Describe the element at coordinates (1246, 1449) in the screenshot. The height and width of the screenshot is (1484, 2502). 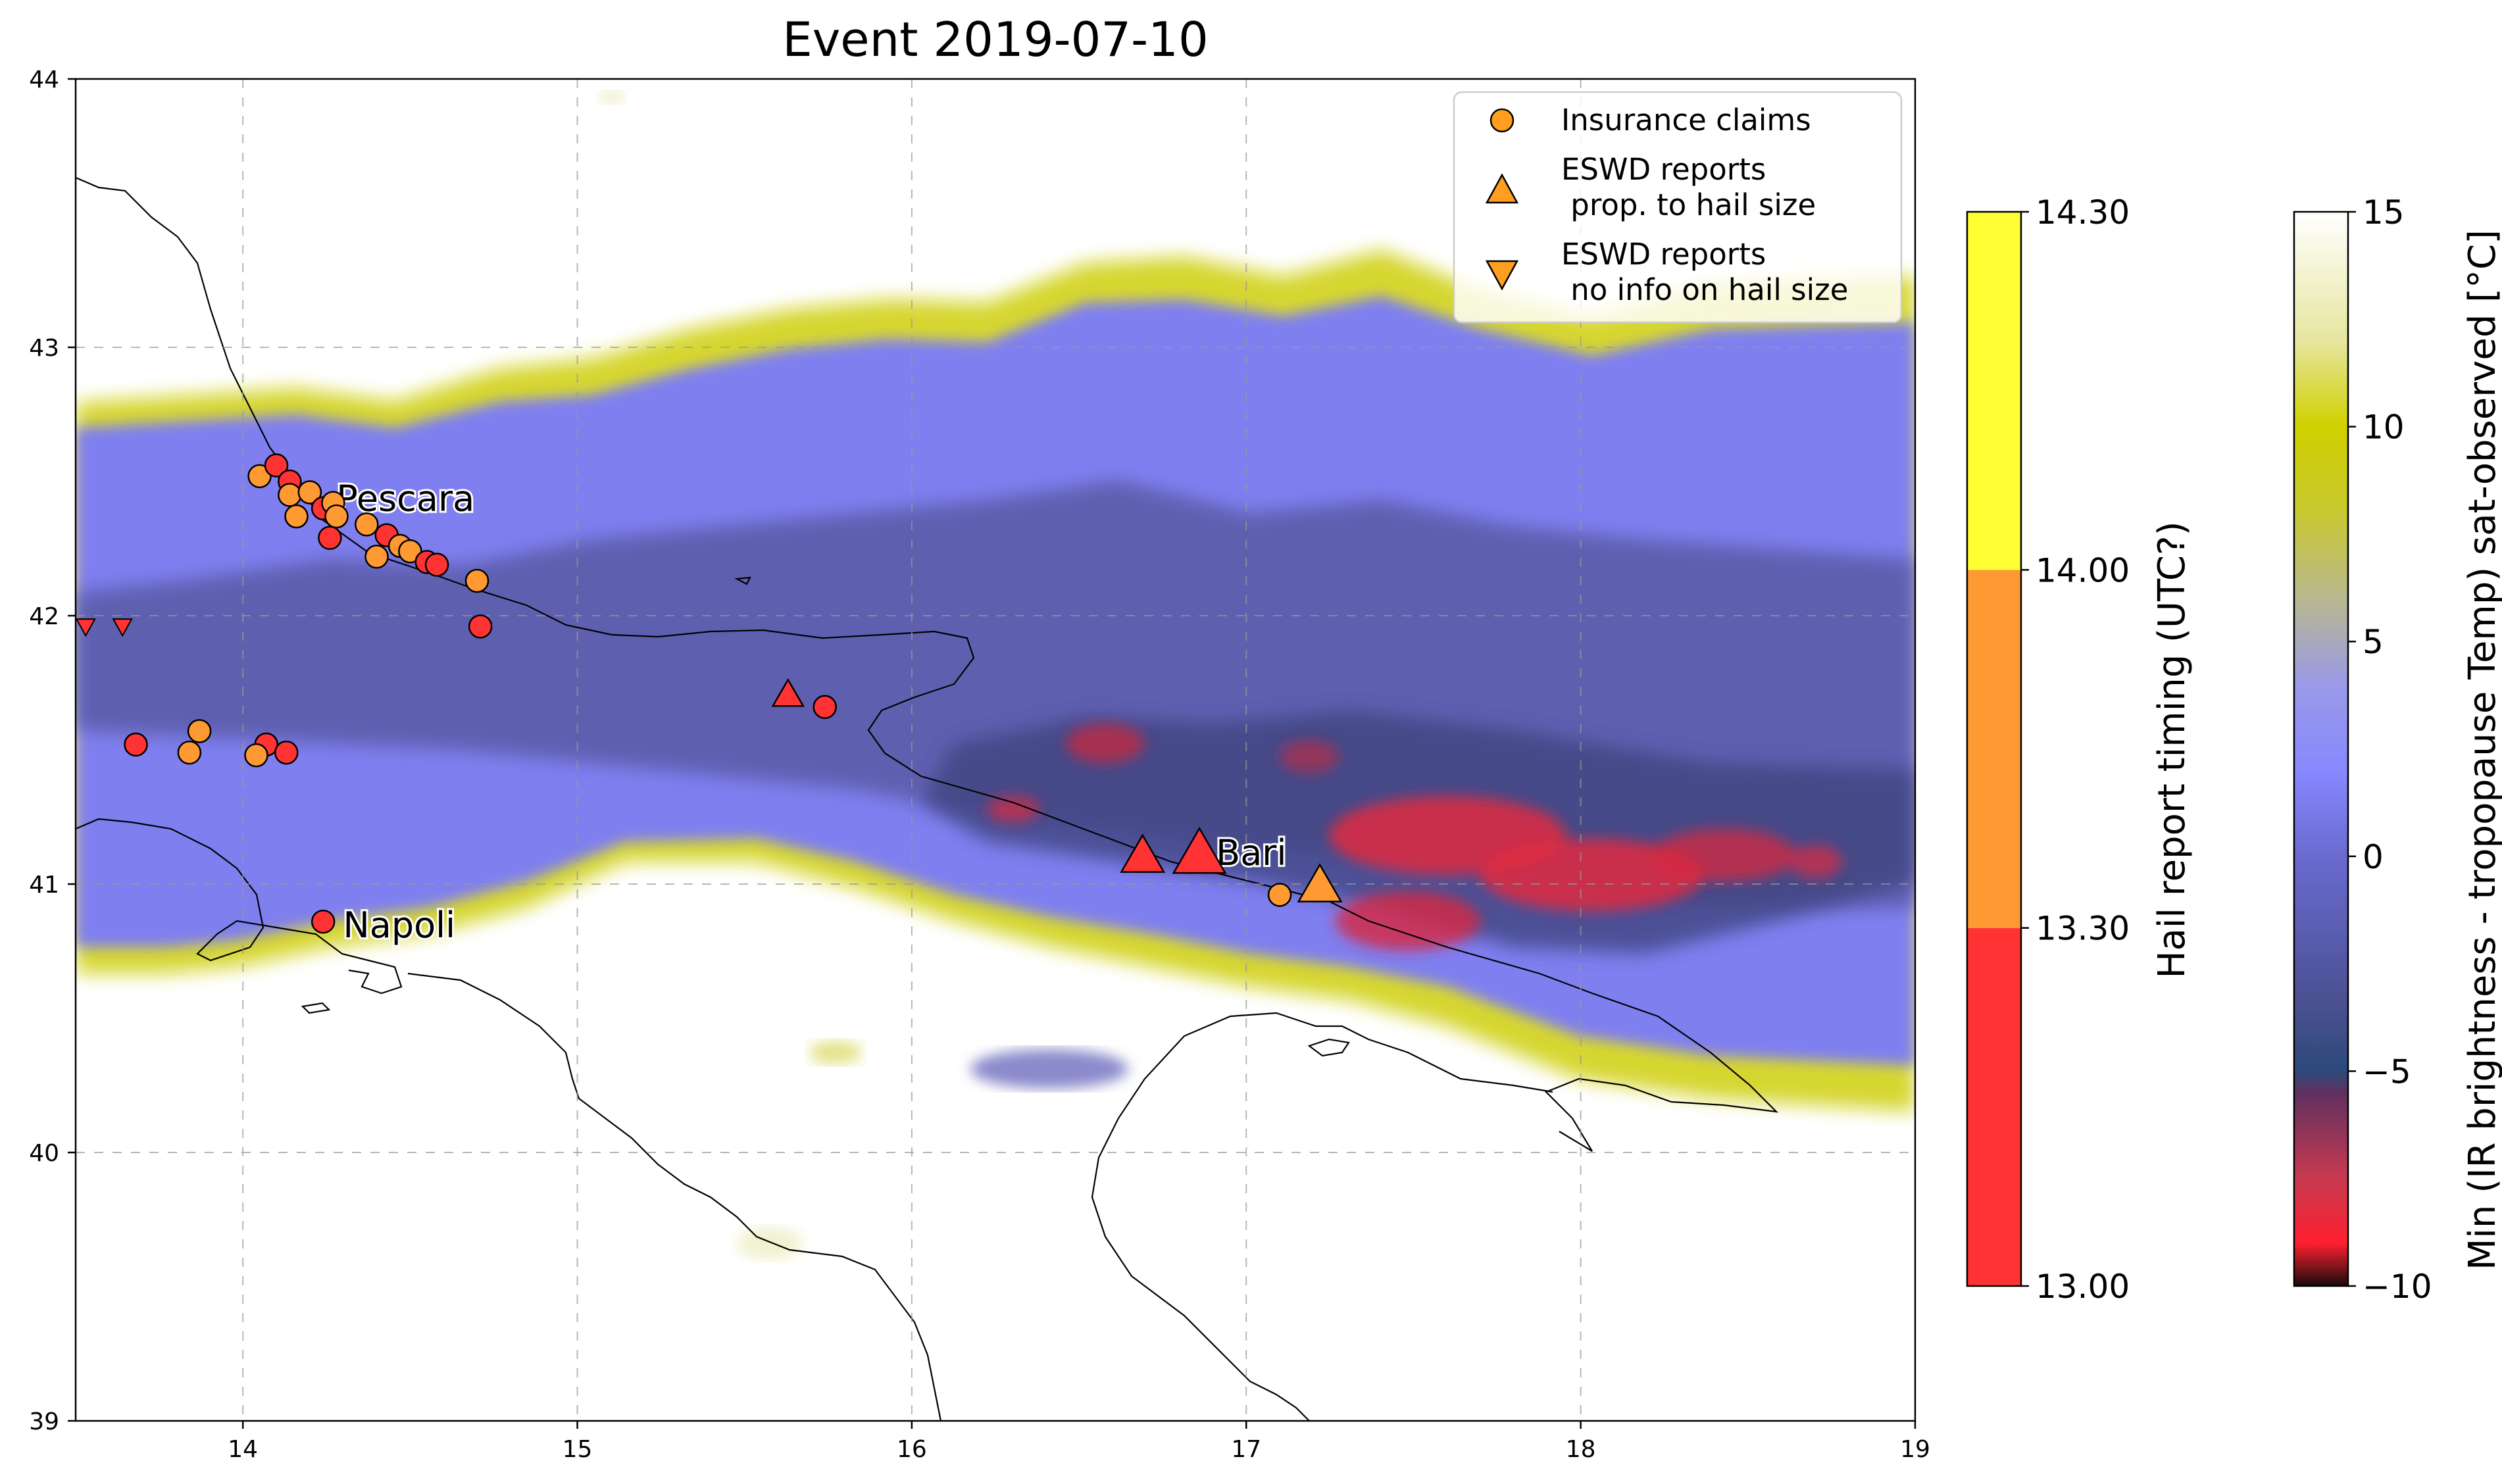
I see `x-tick-label: 17` at that location.